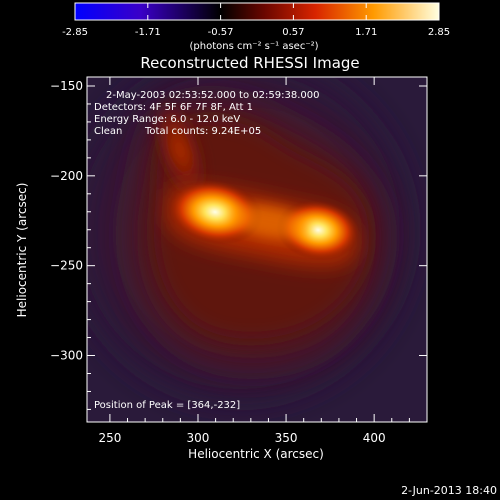  I want to click on y-tick-label: −150, so click(66, 86).